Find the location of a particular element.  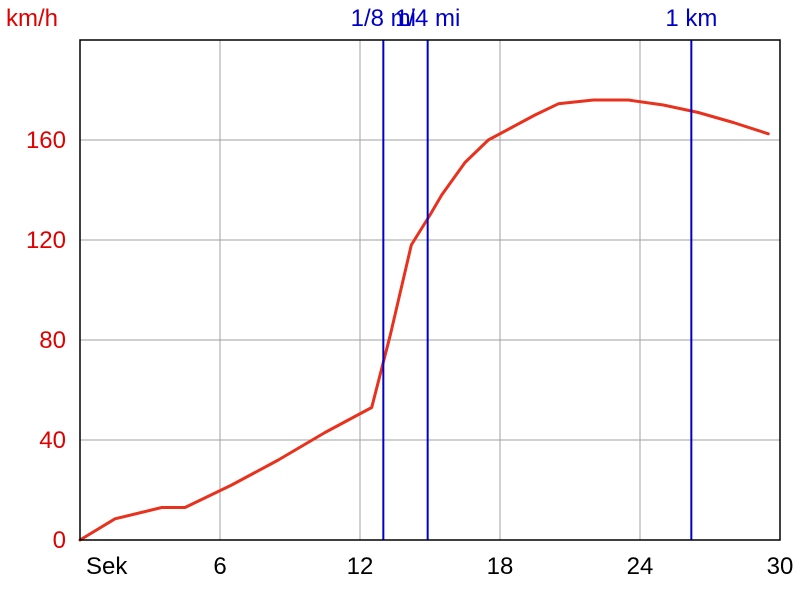

y-tick-label: 120 is located at coordinates (46, 240).